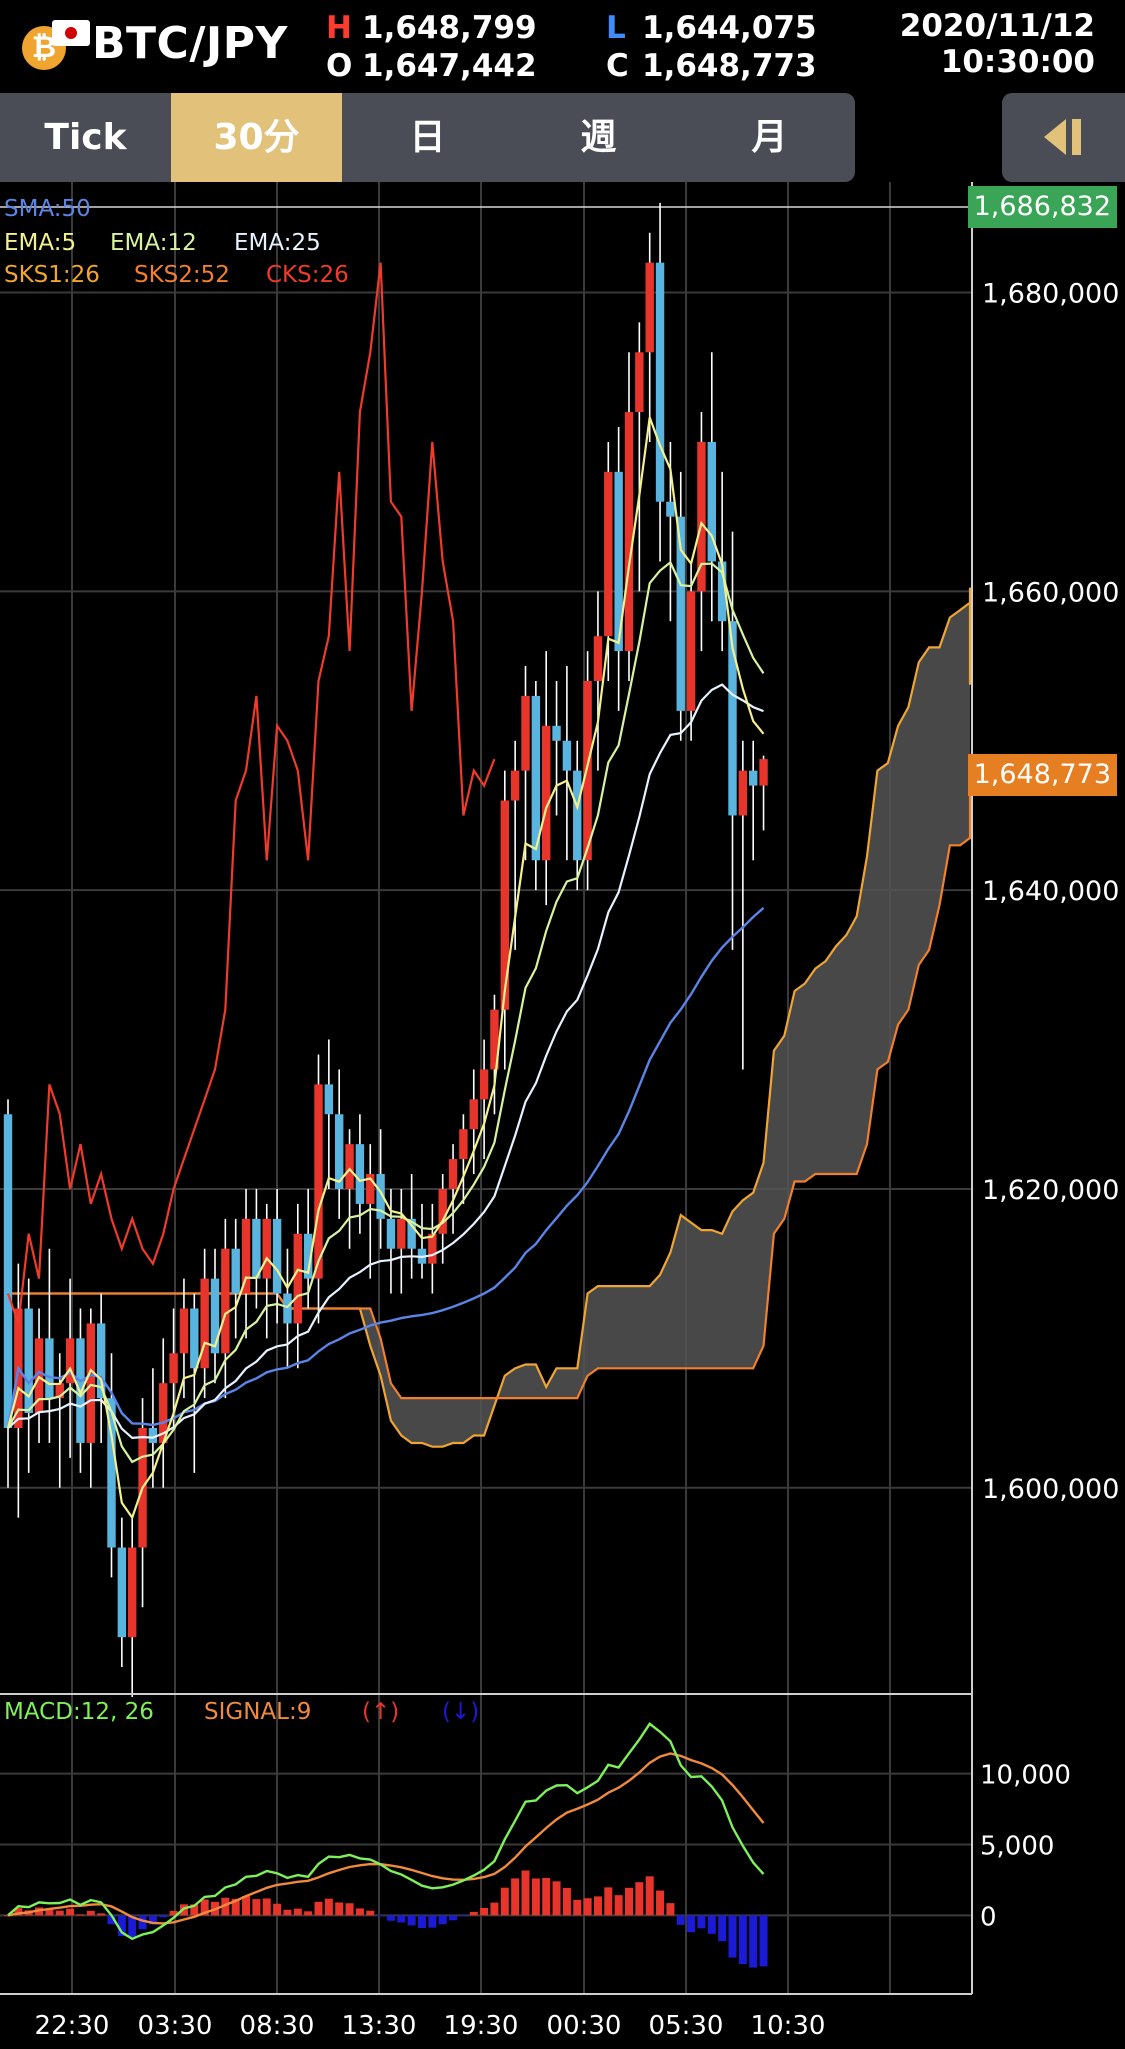 This screenshot has width=1125, height=2049. Describe the element at coordinates (431, 28) in the screenshot. I see `high-value: H 1,648,799` at that location.